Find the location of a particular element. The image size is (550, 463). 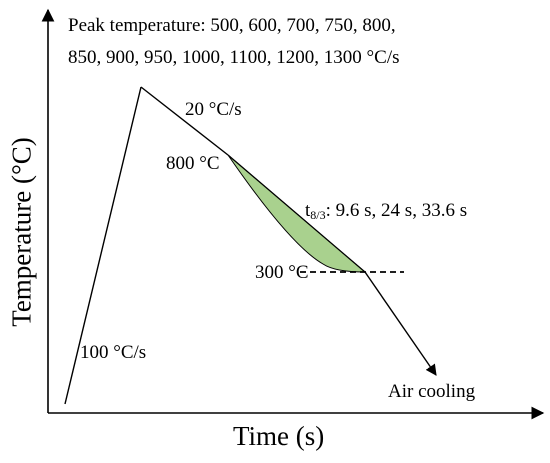

temp-300-label: 300 °C is located at coordinates (282, 272).